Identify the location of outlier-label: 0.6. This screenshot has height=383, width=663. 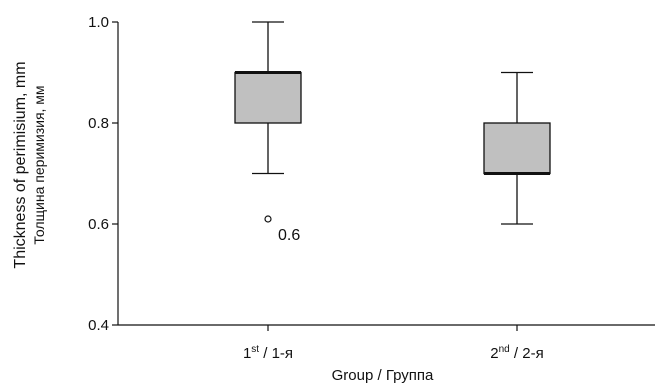
(289, 235).